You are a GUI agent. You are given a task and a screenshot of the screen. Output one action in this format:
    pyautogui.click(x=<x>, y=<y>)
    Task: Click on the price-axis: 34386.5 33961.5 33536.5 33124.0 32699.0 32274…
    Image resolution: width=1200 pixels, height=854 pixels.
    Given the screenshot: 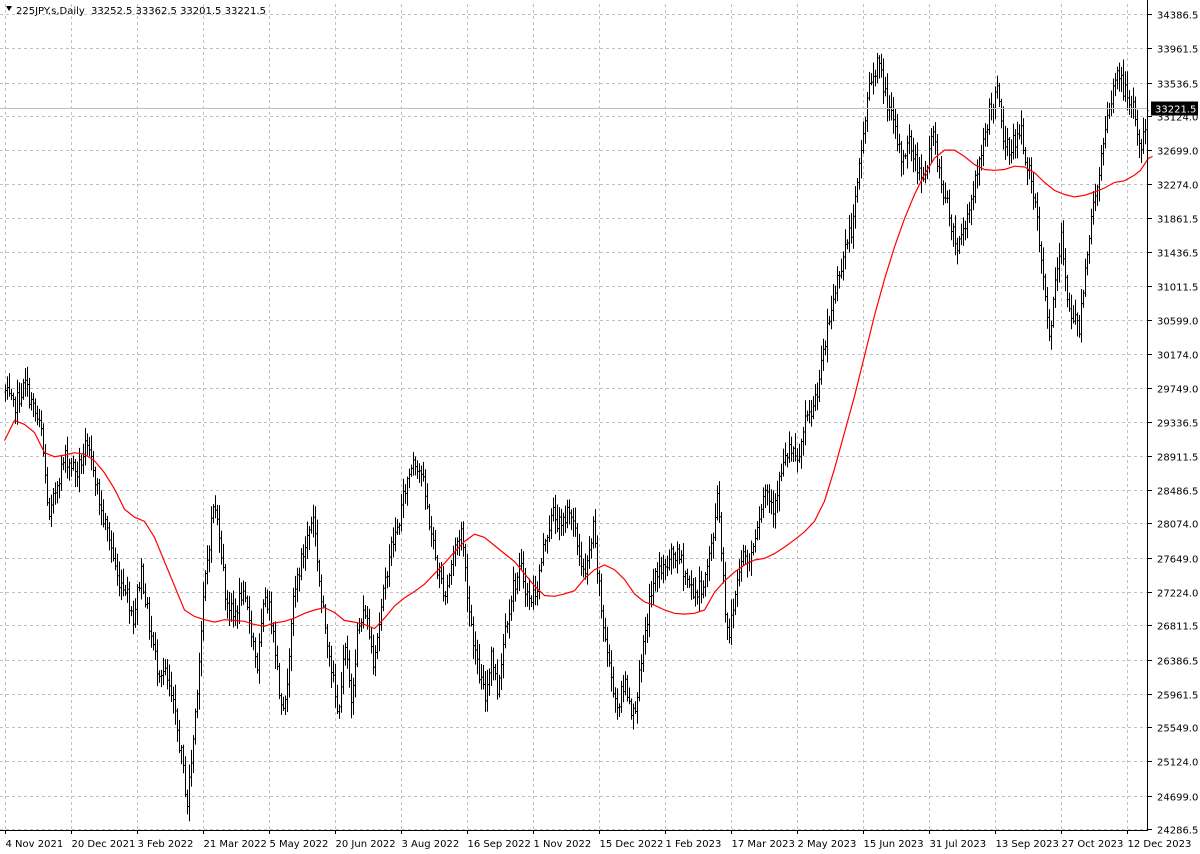 What is the action you would take?
    pyautogui.click(x=1172, y=424)
    